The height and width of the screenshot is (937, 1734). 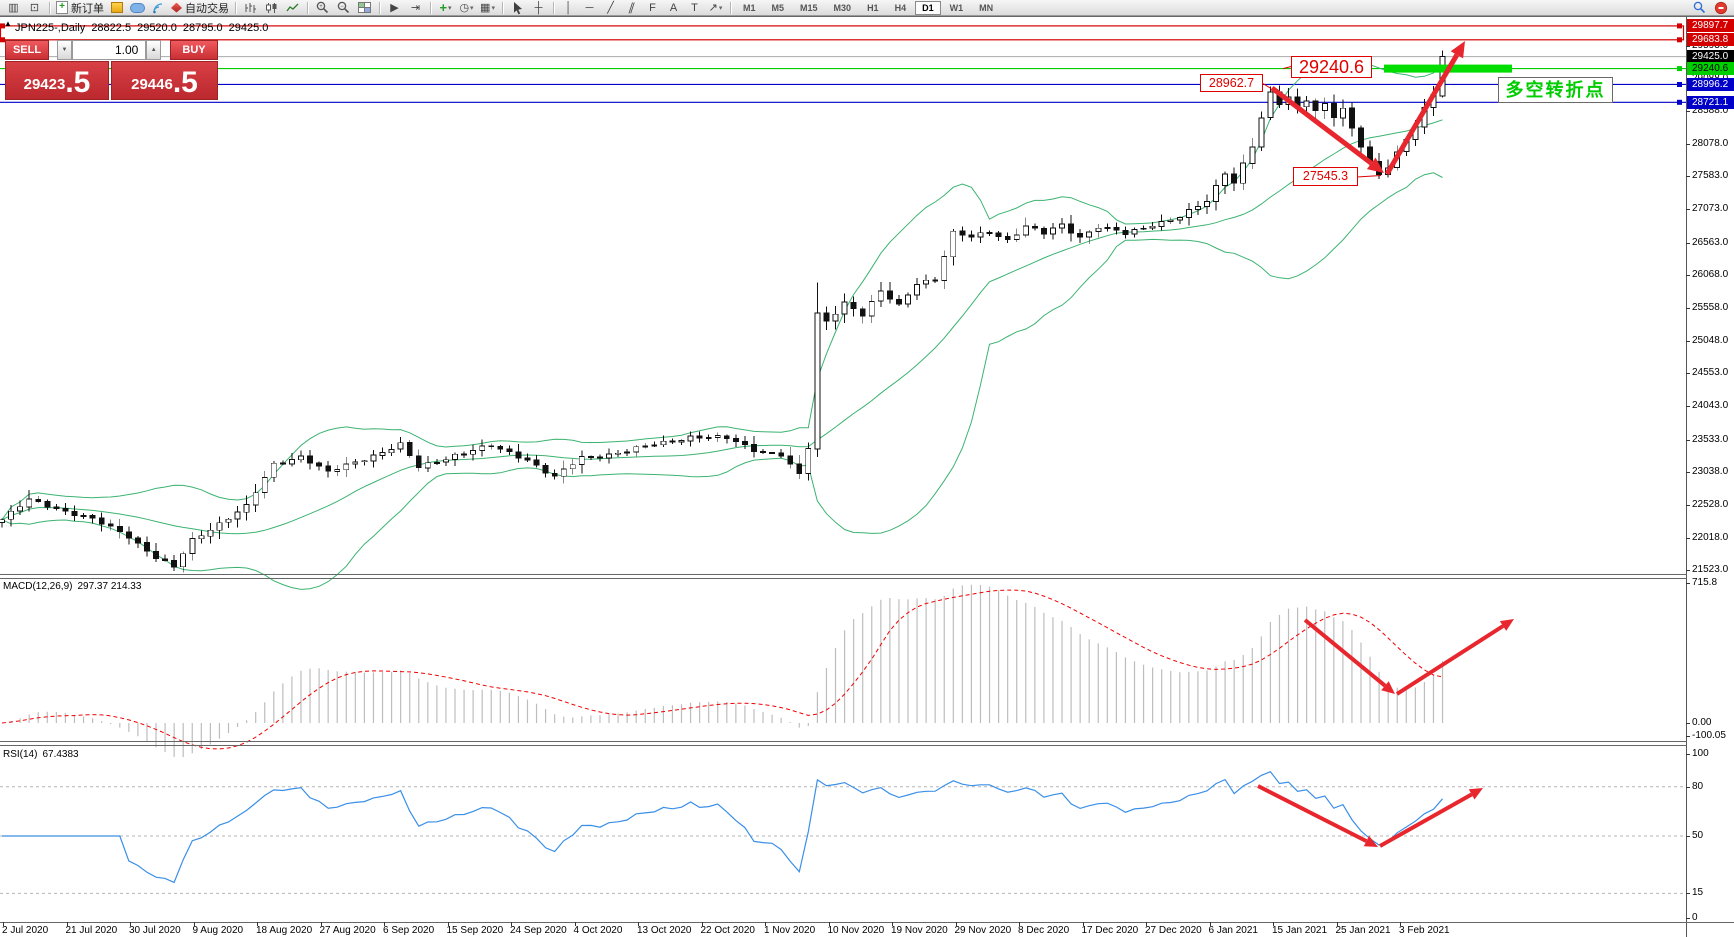 I want to click on timeframe-m30-button: M30, so click(x=842, y=7).